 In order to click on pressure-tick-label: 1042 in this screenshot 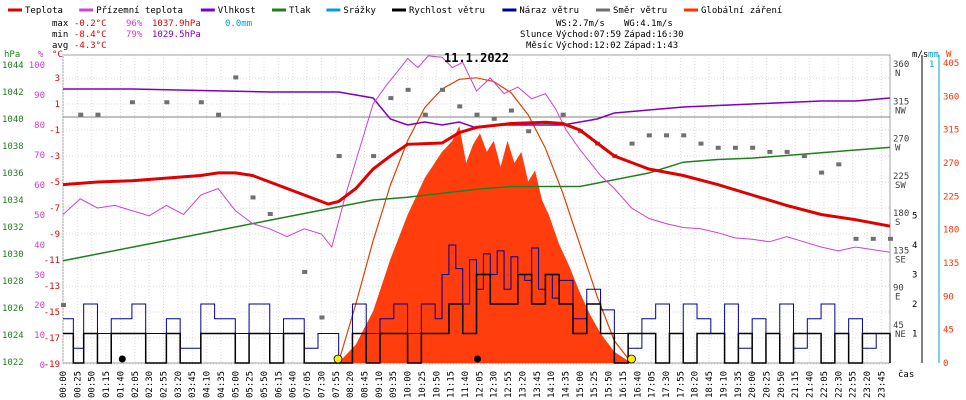, I will do `click(13, 93)`.